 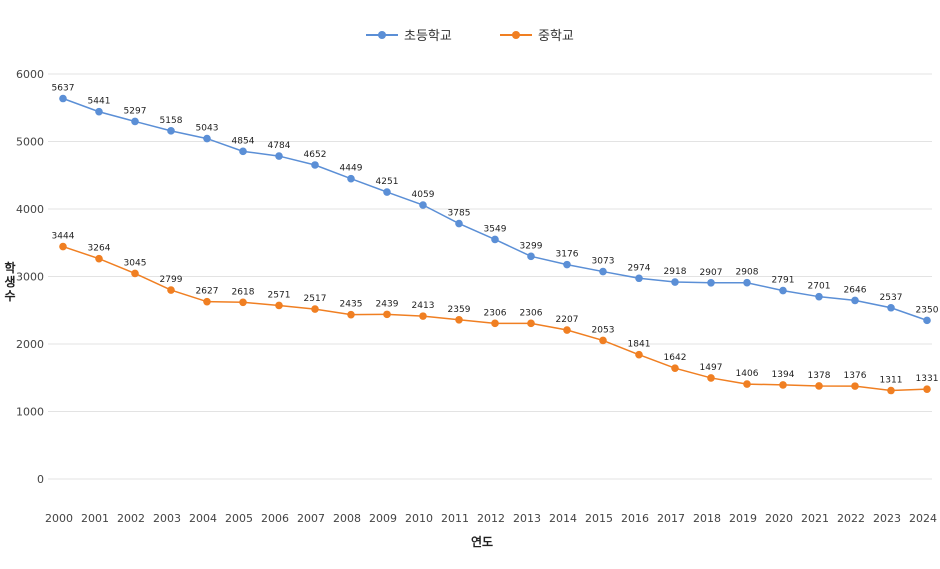 I want to click on x-tick-label: 2013, so click(x=527, y=518).